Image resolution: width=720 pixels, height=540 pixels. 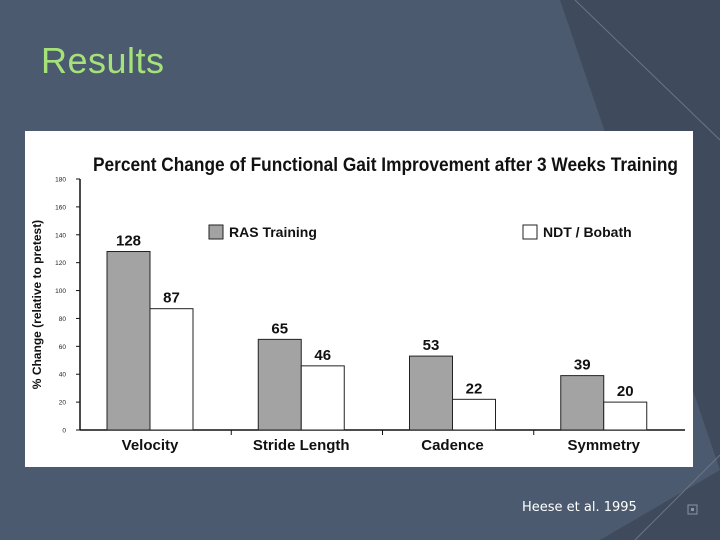 What do you see at coordinates (60, 263) in the screenshot?
I see `y-tick-label: 120` at bounding box center [60, 263].